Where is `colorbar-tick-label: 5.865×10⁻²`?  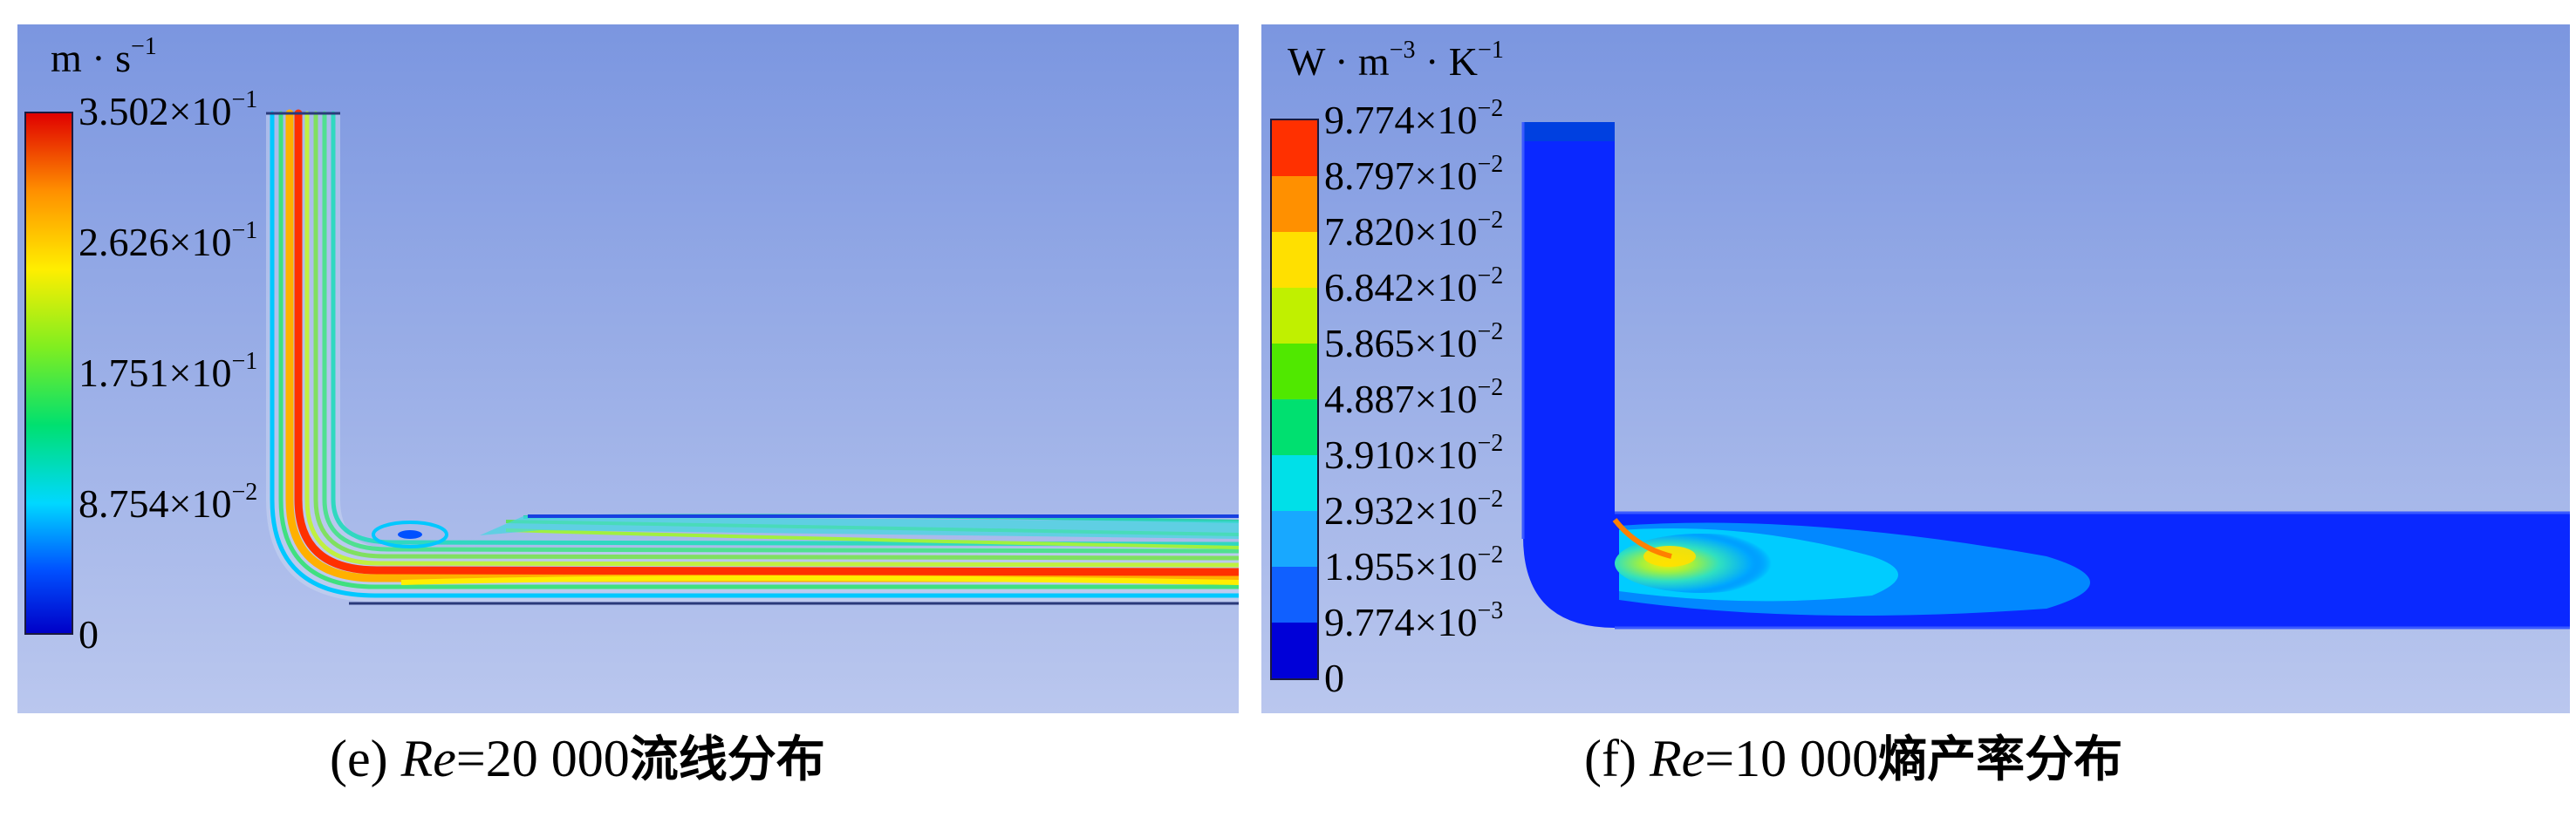 colorbar-tick-label: 5.865×10⁻² is located at coordinates (1414, 341).